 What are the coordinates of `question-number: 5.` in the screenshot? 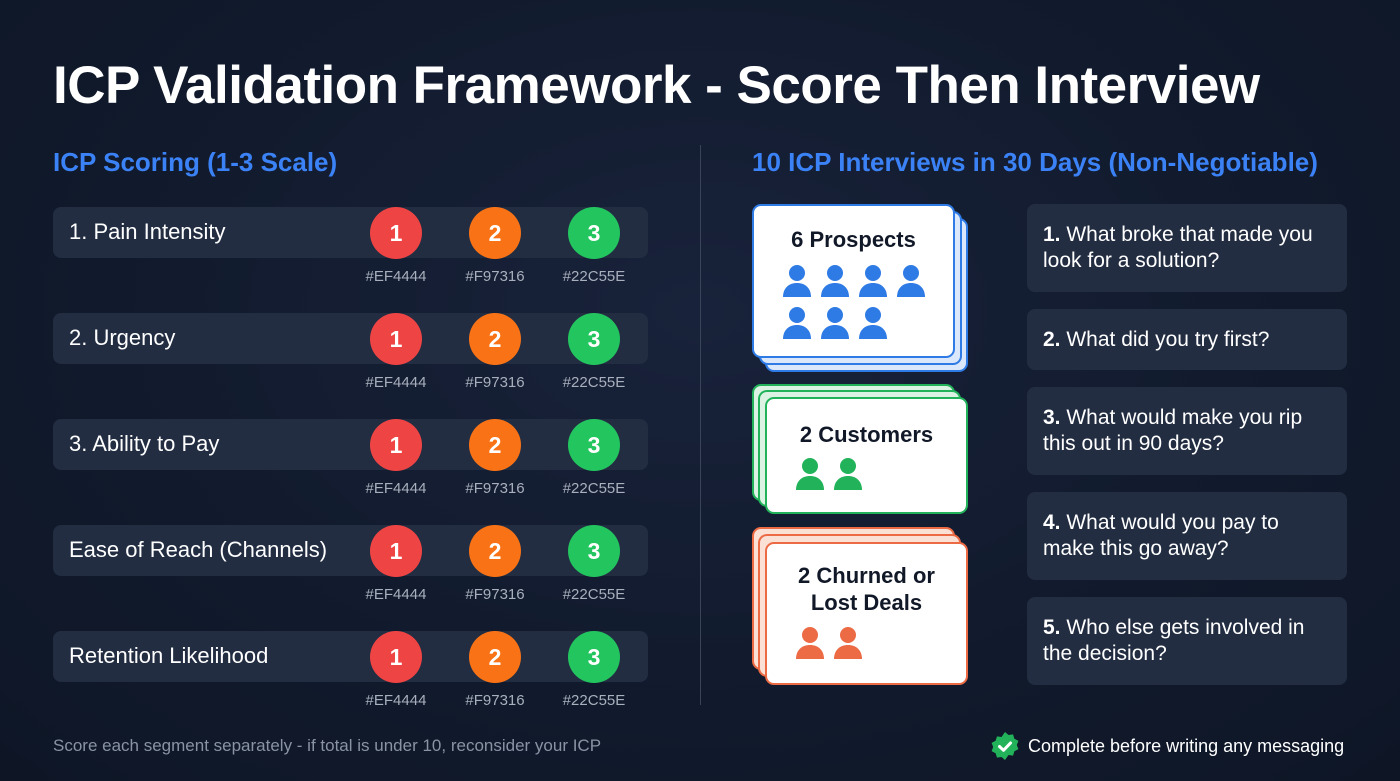 It's located at (1052, 627).